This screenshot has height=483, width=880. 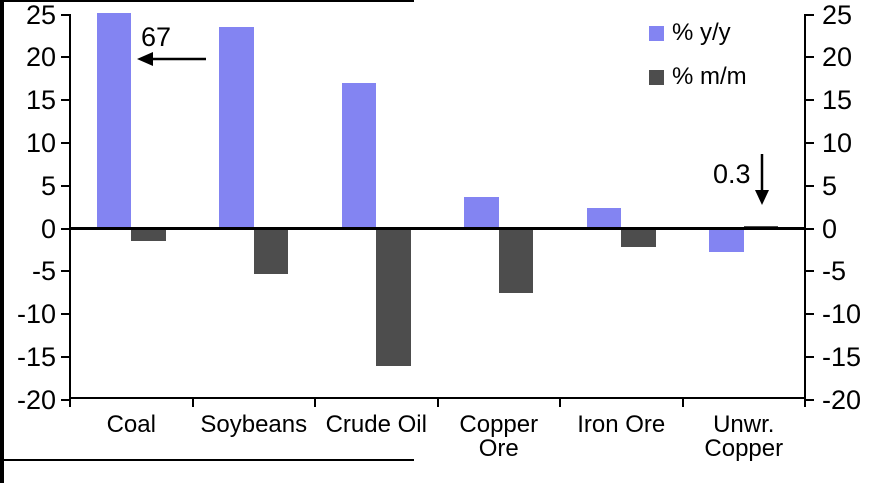 I want to click on y-tick-label-left-10: 10, so click(x=40, y=142).